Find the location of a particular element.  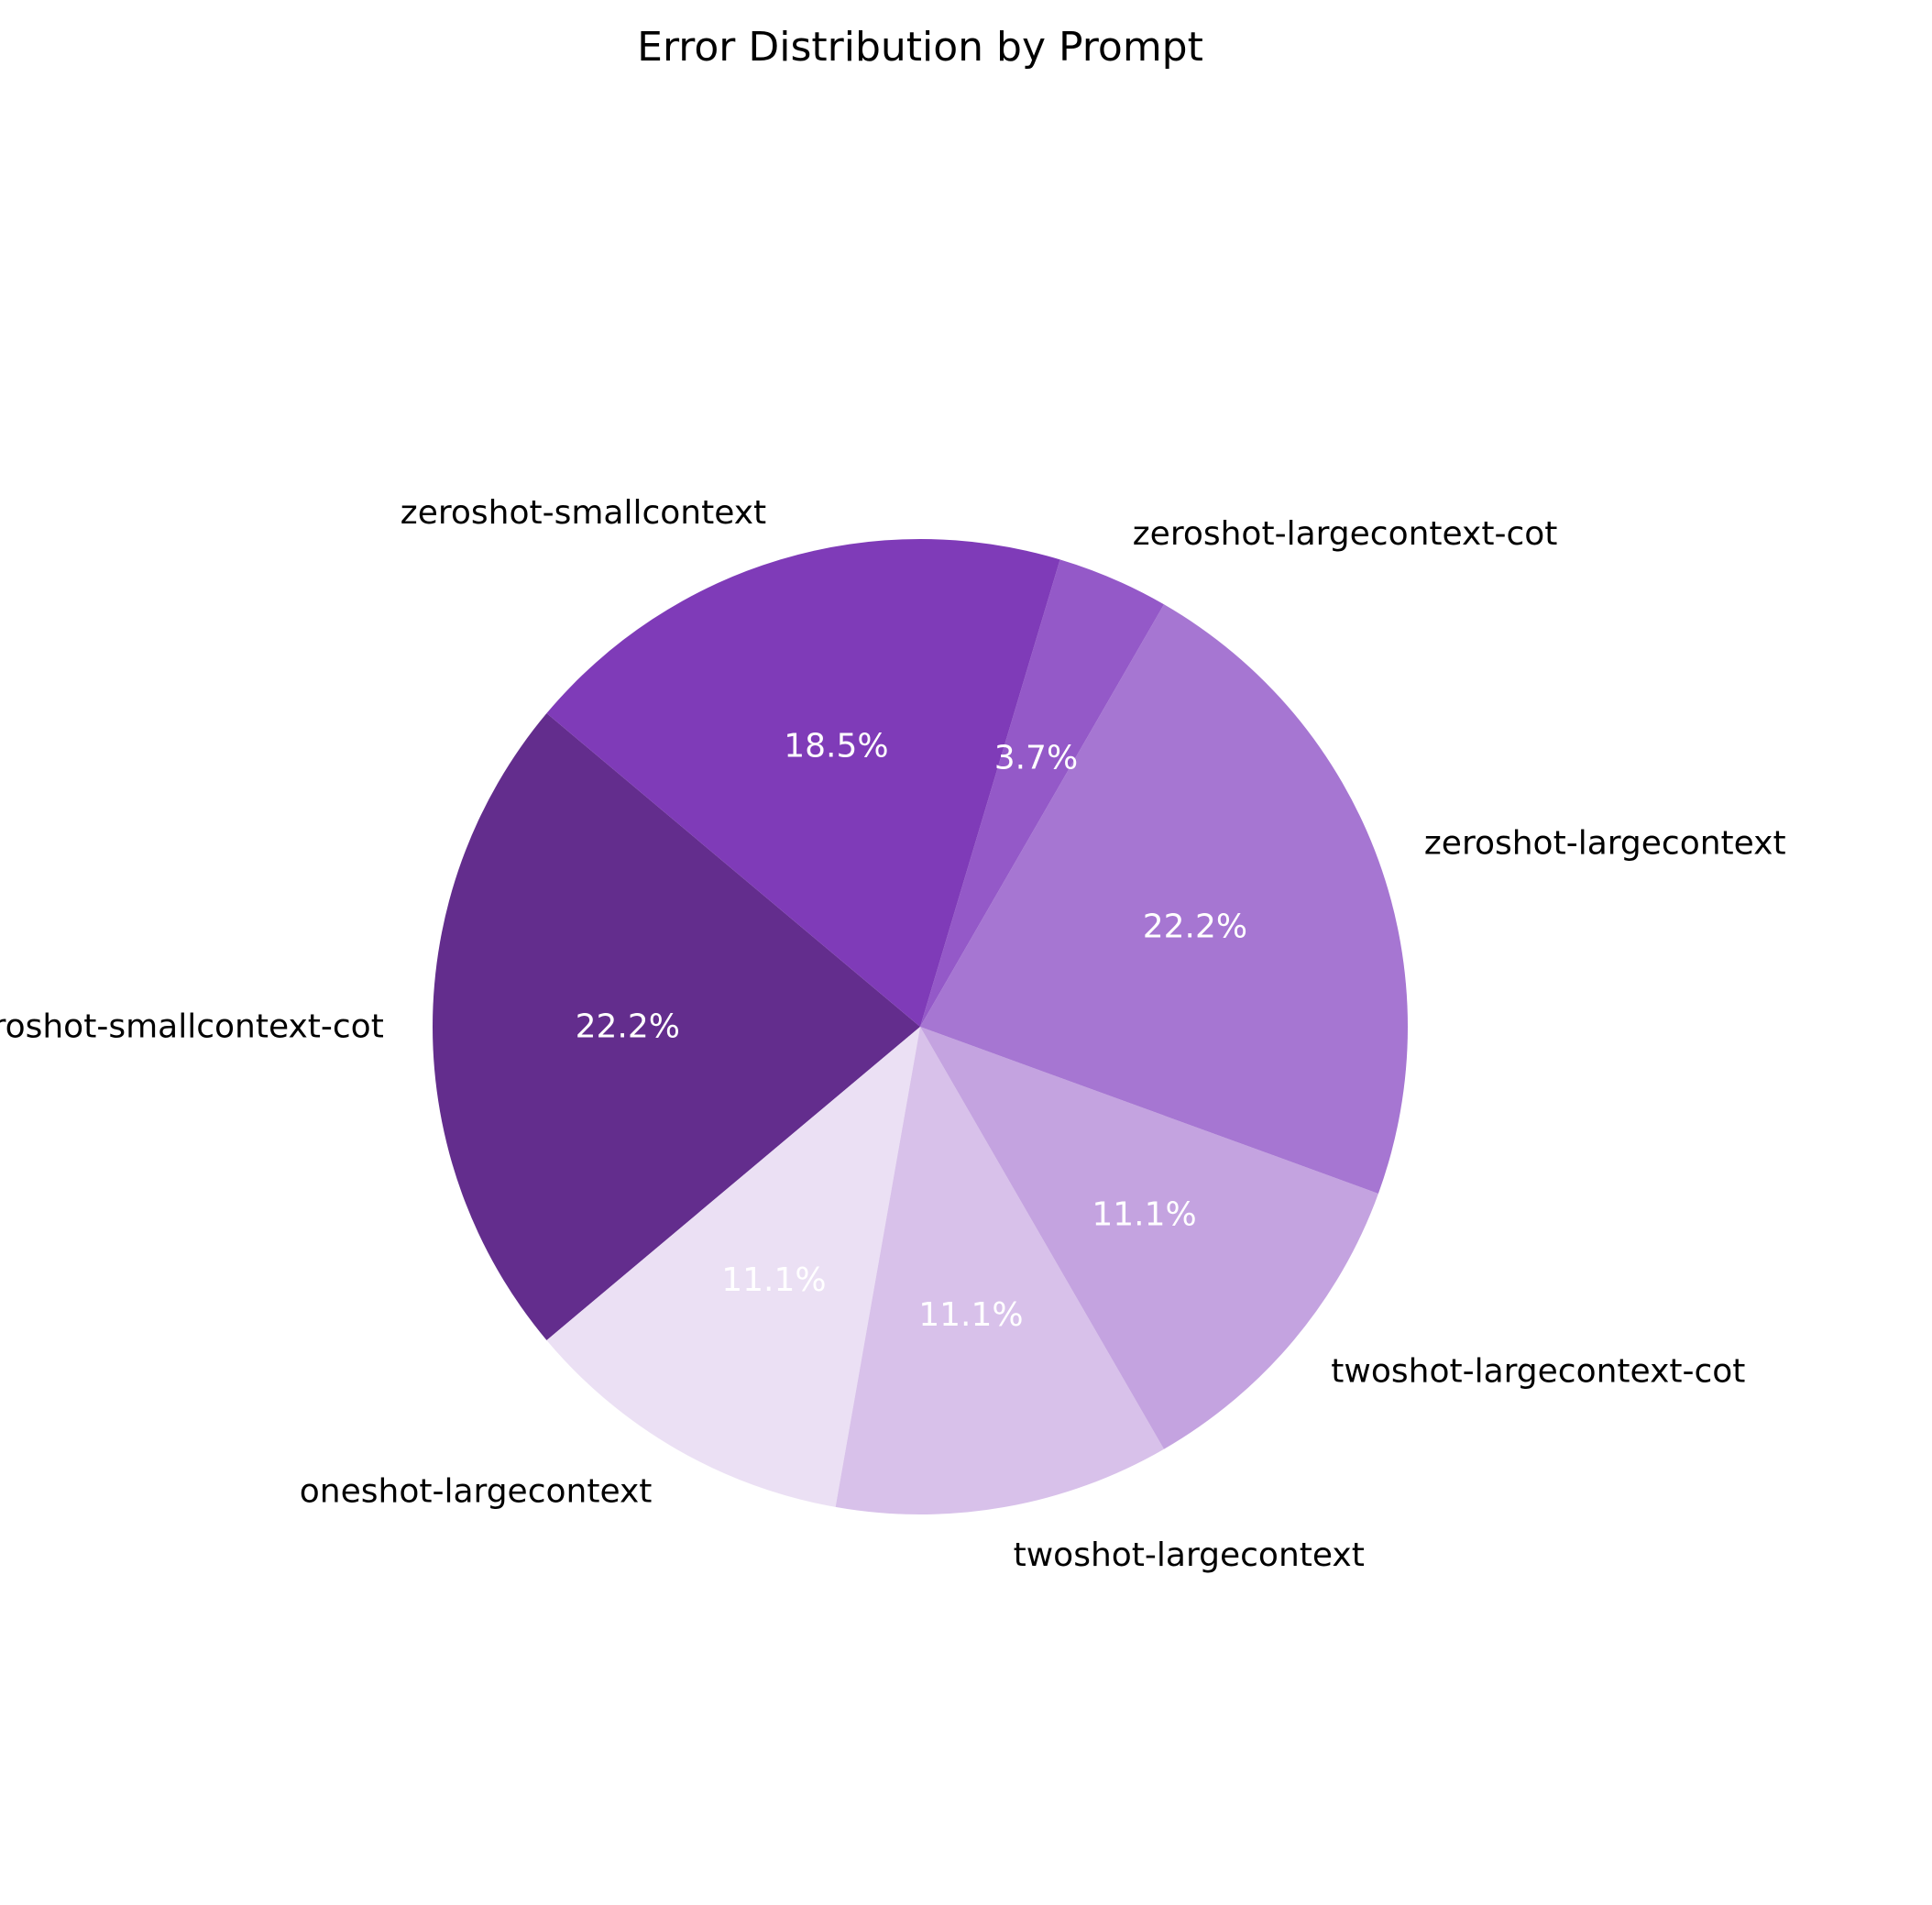

pie-percent-label-4: 22.2% is located at coordinates (1195, 926).